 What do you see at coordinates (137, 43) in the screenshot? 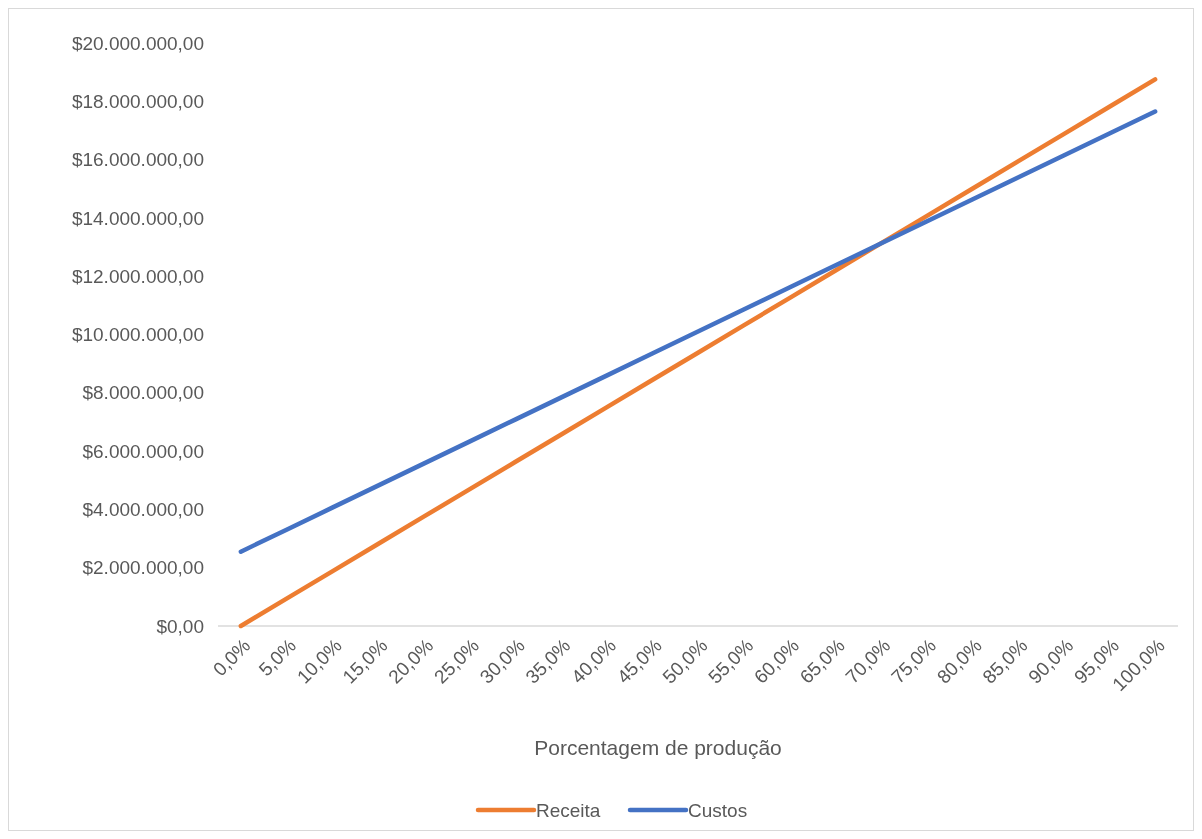
I see `y-tick-label: $20.000.000,00` at bounding box center [137, 43].